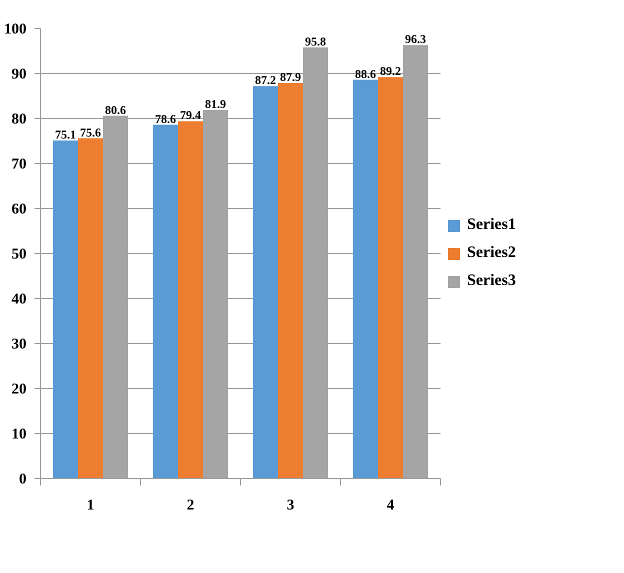 The width and height of the screenshot is (624, 573). What do you see at coordinates (19, 74) in the screenshot?
I see `y-tick-label: 90` at bounding box center [19, 74].